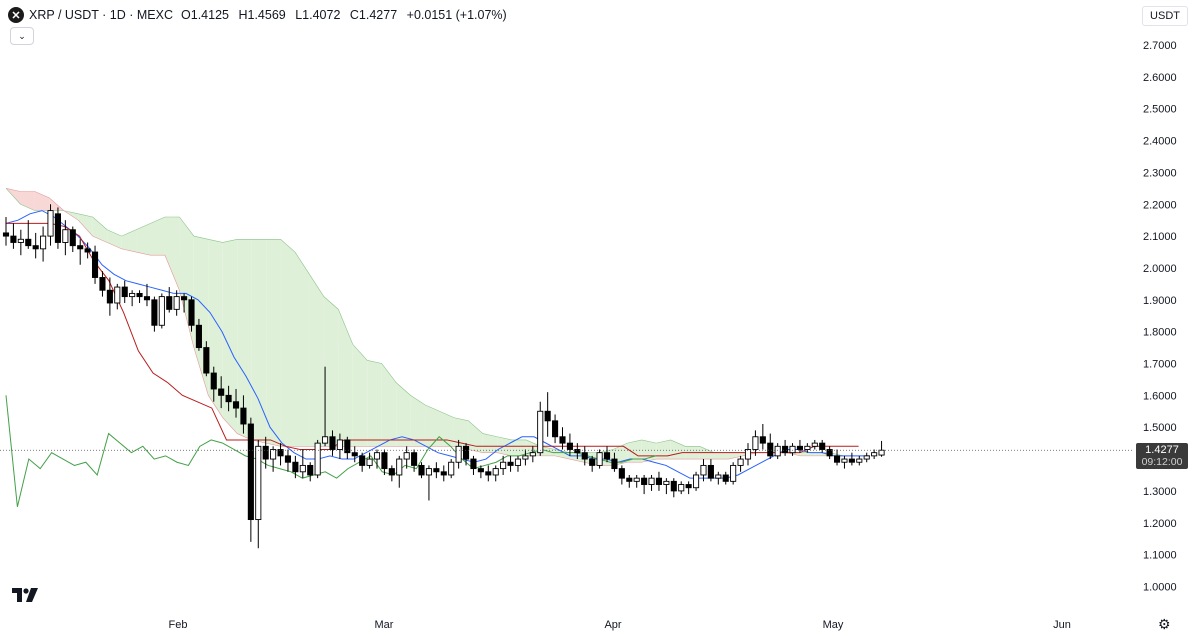  What do you see at coordinates (1164, 624) in the screenshot?
I see `settings-gear-icon: ⚙` at bounding box center [1164, 624].